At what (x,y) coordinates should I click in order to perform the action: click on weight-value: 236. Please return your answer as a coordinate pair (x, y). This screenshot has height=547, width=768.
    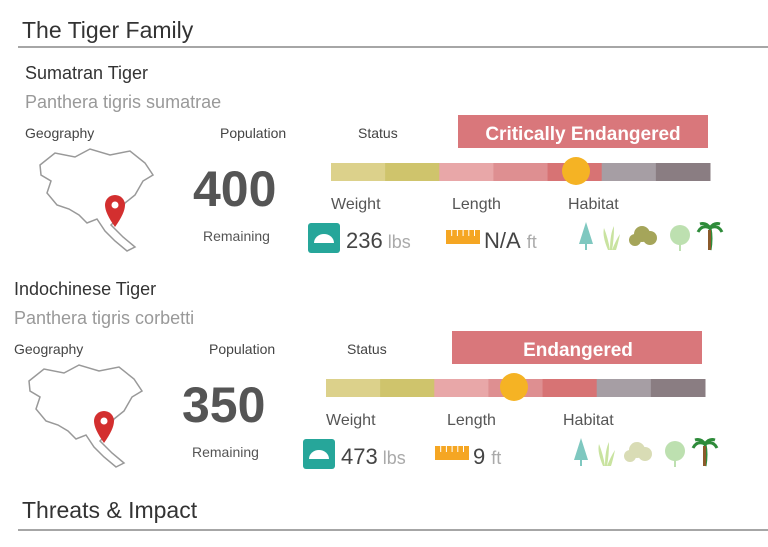
    Looking at the image, I should click on (364, 240).